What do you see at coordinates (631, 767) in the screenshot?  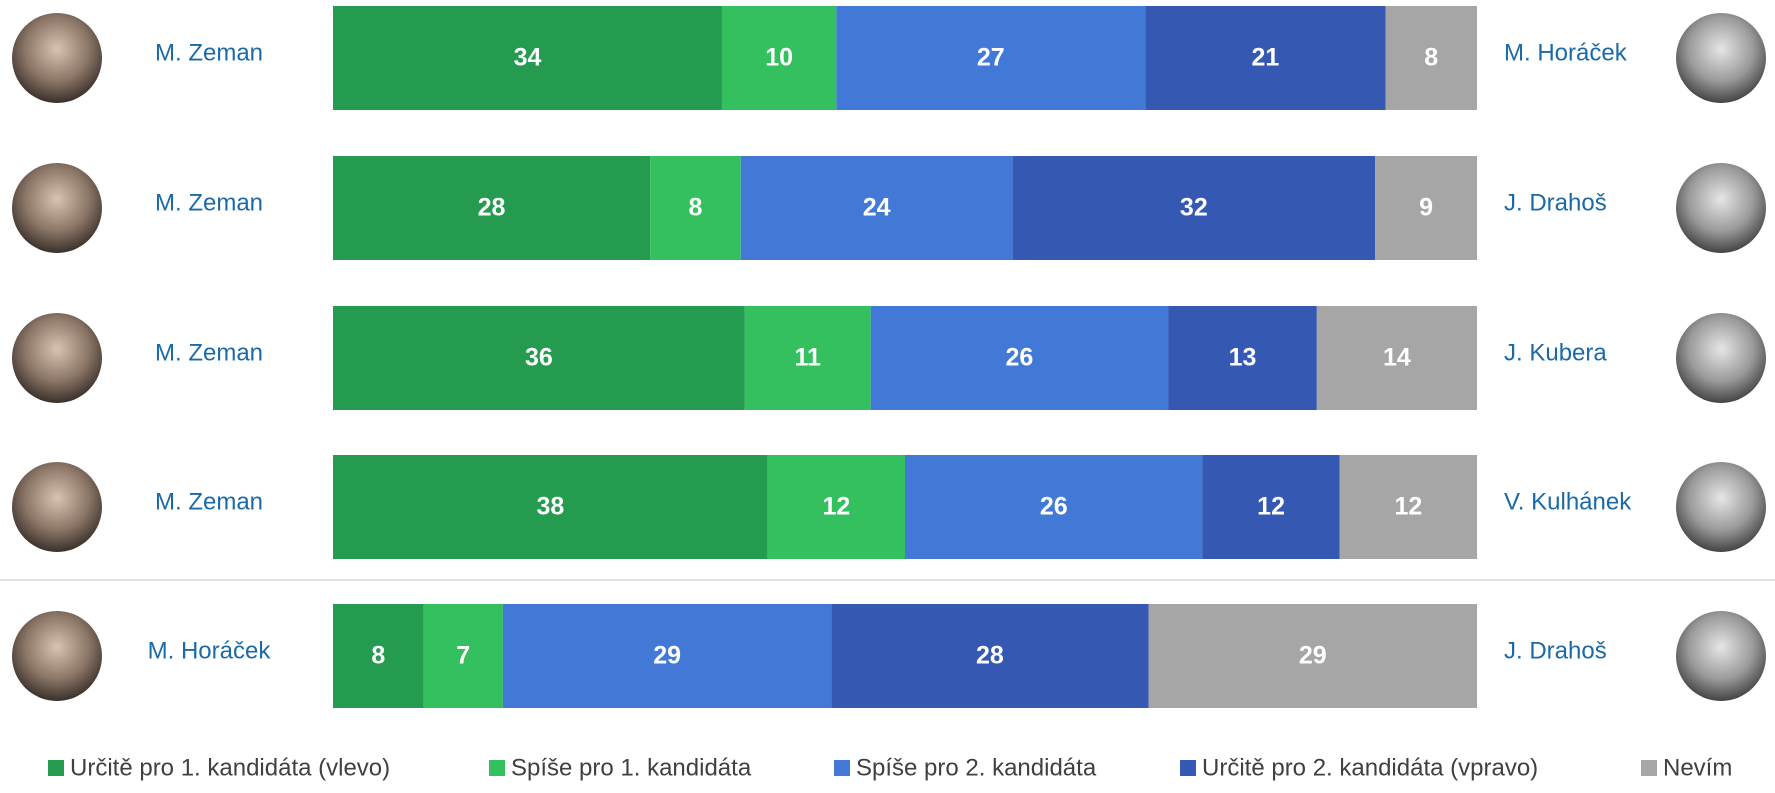 I see `legend-label: Spíše pro 1. kandidáta` at bounding box center [631, 767].